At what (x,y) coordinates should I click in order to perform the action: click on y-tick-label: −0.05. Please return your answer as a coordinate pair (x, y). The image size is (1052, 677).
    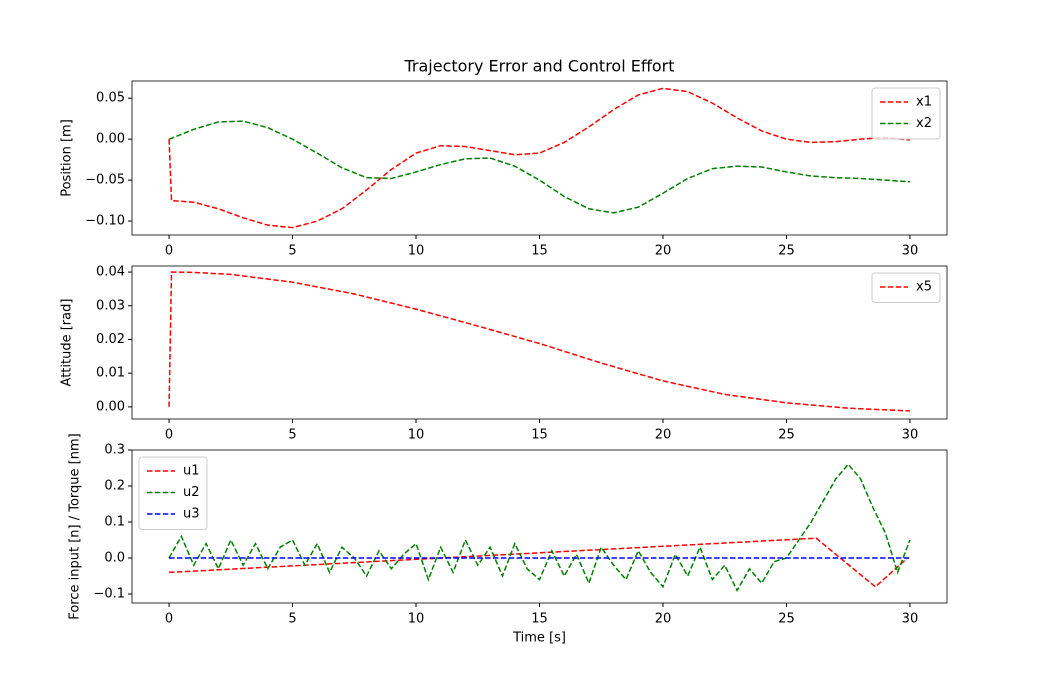
    Looking at the image, I should click on (105, 180).